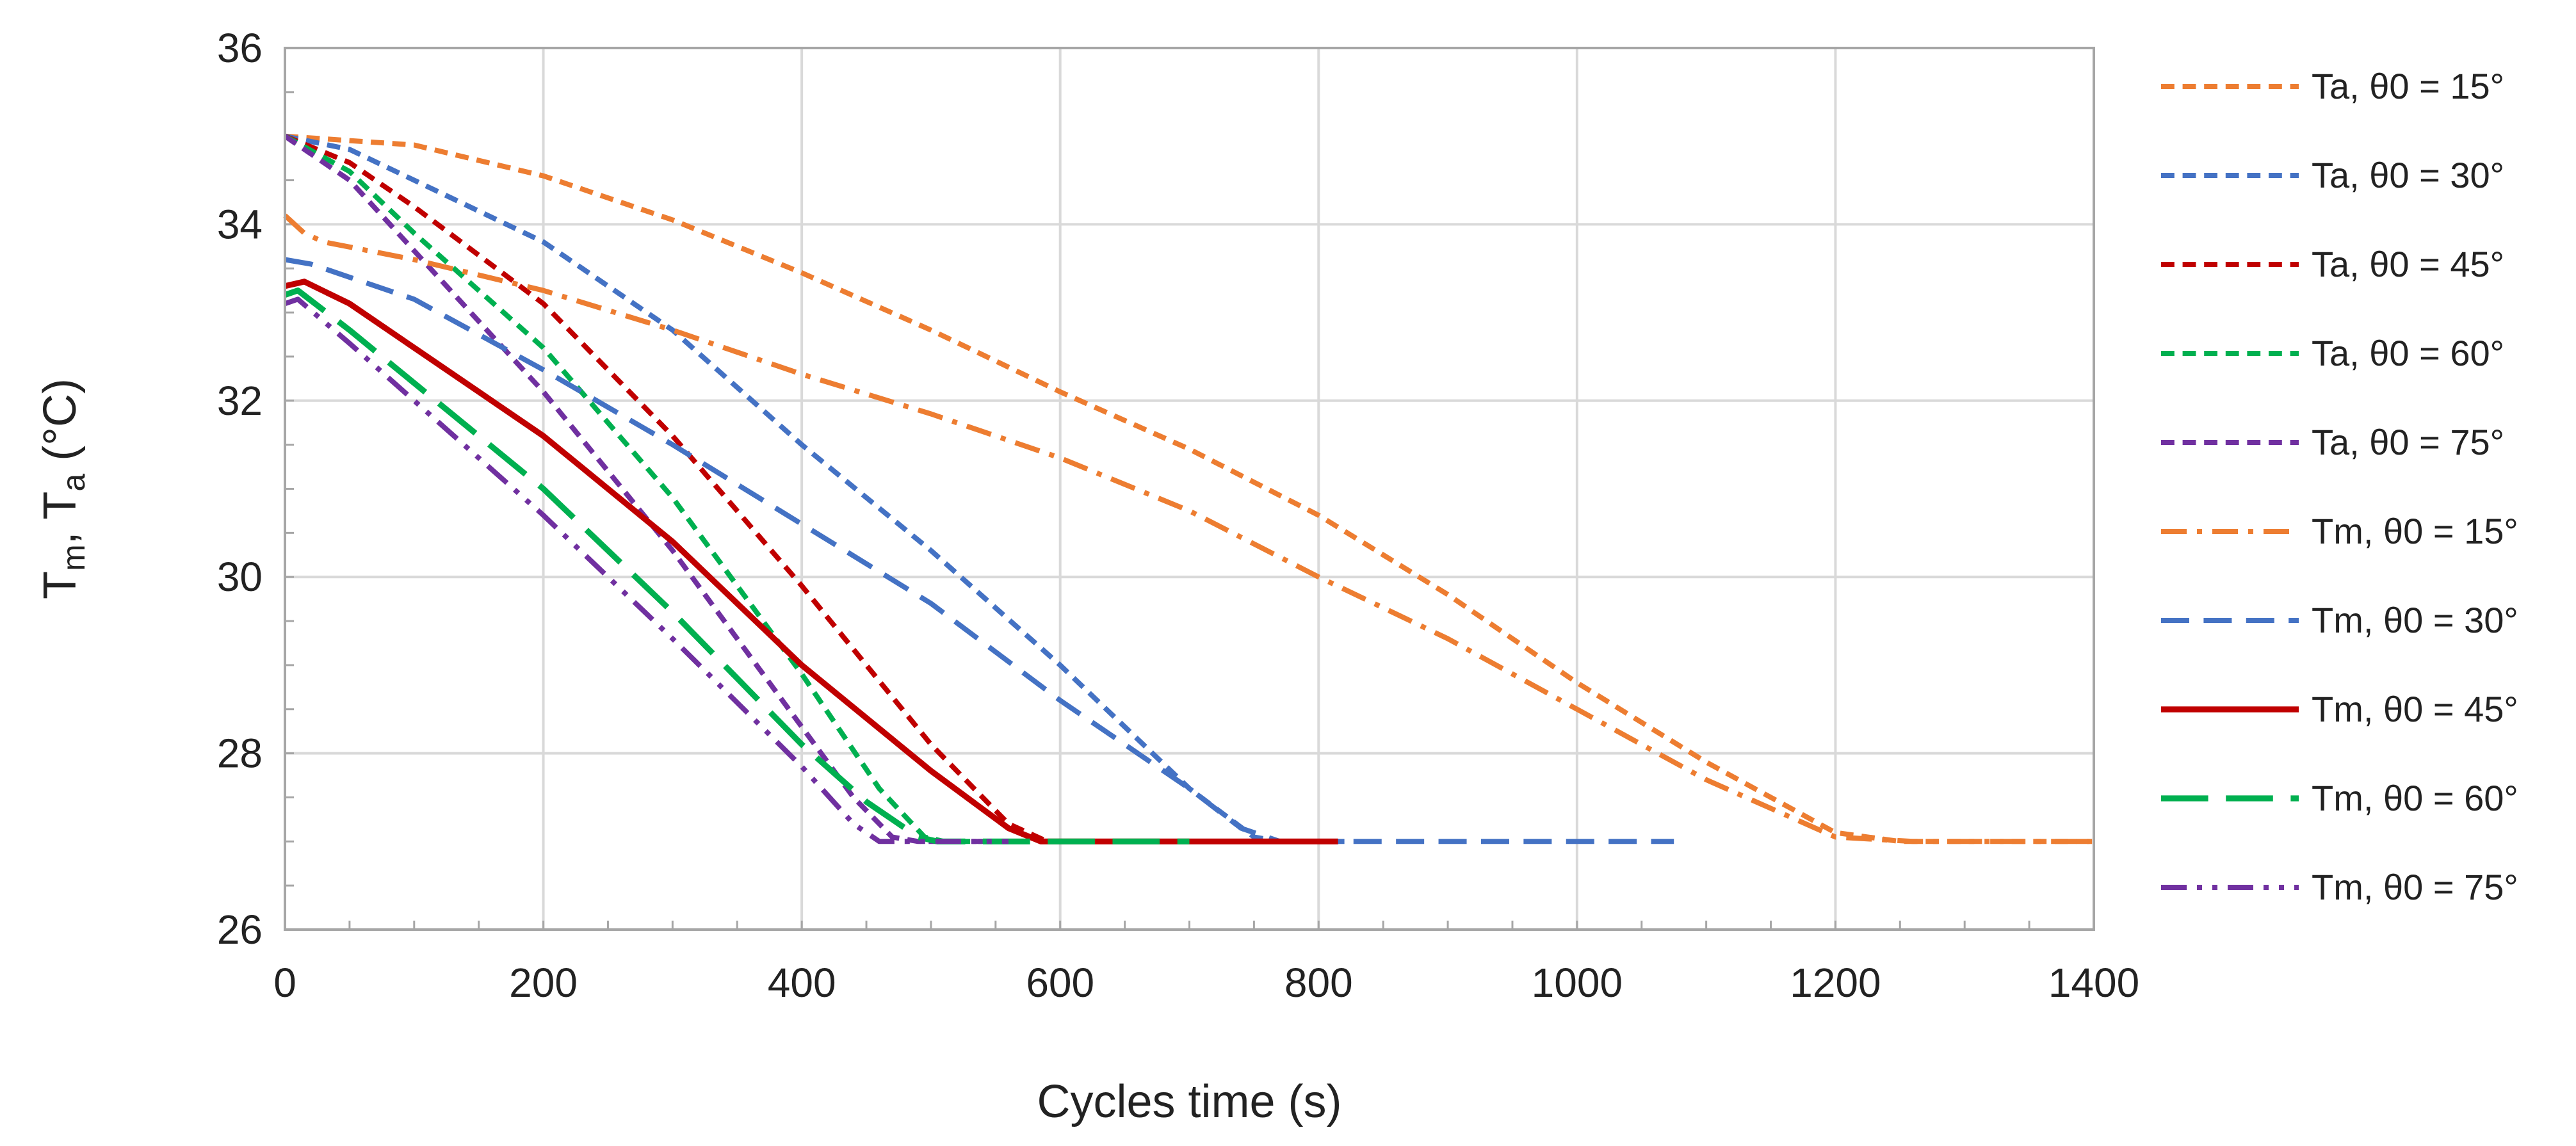 Image resolution: width=2576 pixels, height=1146 pixels. I want to click on y-tick-label: 26, so click(240, 930).